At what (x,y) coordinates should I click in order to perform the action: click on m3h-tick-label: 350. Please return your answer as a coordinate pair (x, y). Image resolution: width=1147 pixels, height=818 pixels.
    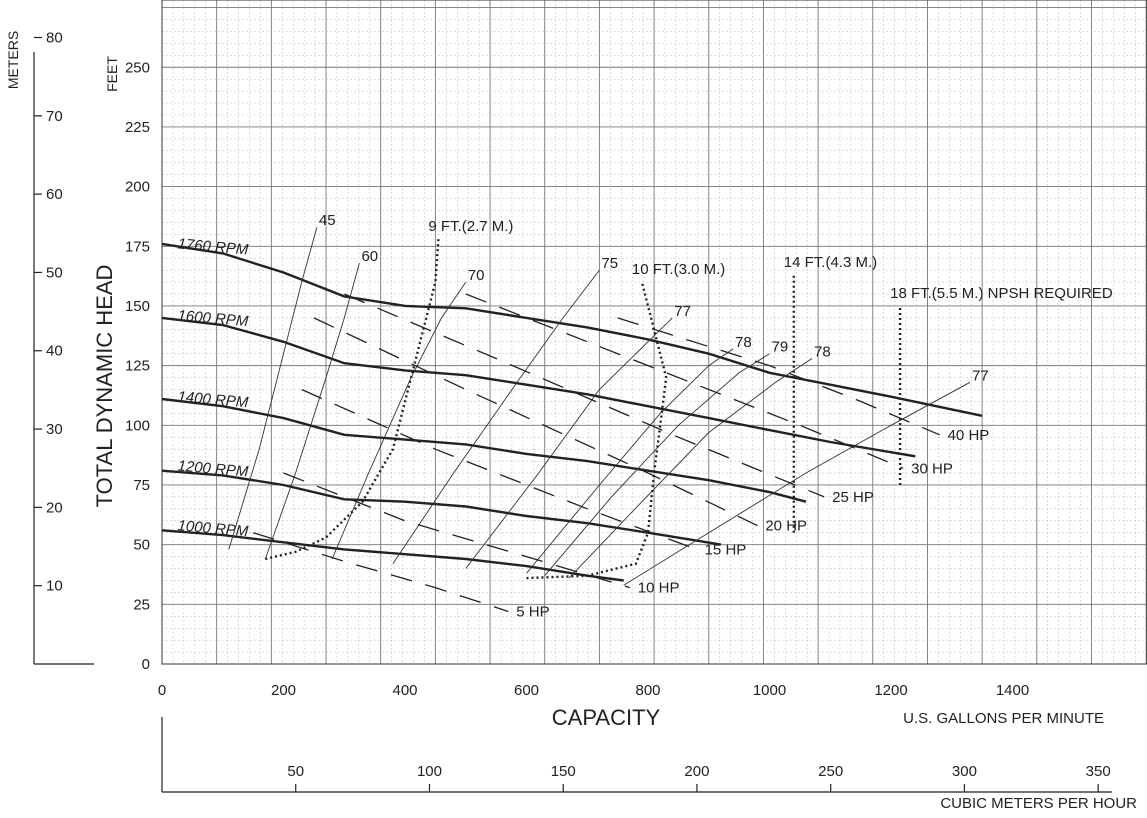
    Looking at the image, I should click on (1098, 771).